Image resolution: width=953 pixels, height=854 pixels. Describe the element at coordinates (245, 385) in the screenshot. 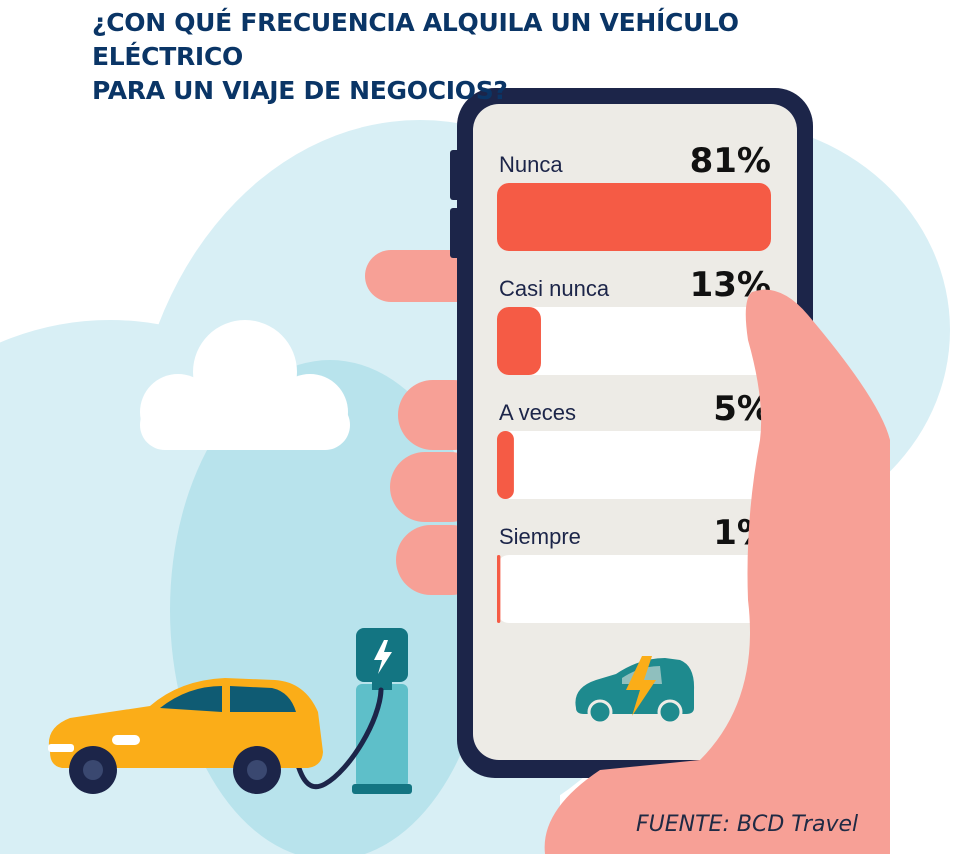

I see `cloud-icon` at that location.